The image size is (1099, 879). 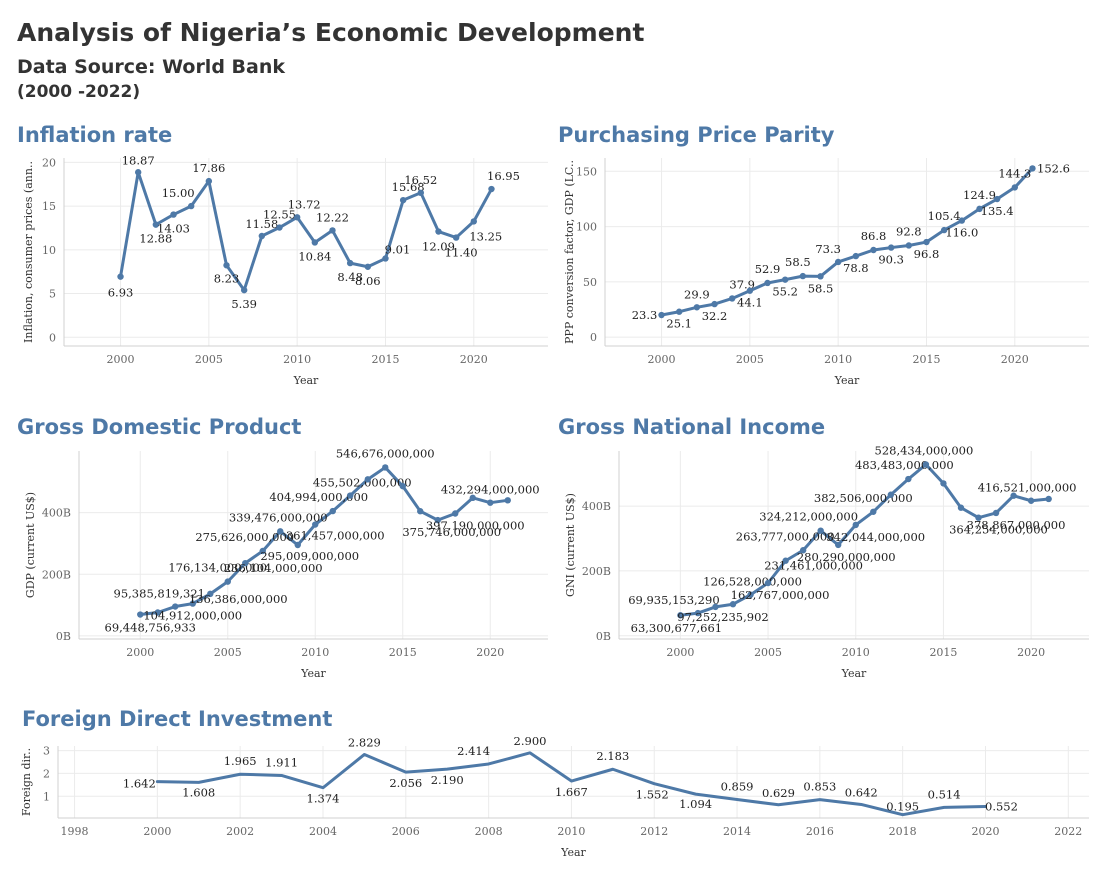 What do you see at coordinates (95, 135) in the screenshot?
I see `chart-title-inflation: Inflation rate` at bounding box center [95, 135].